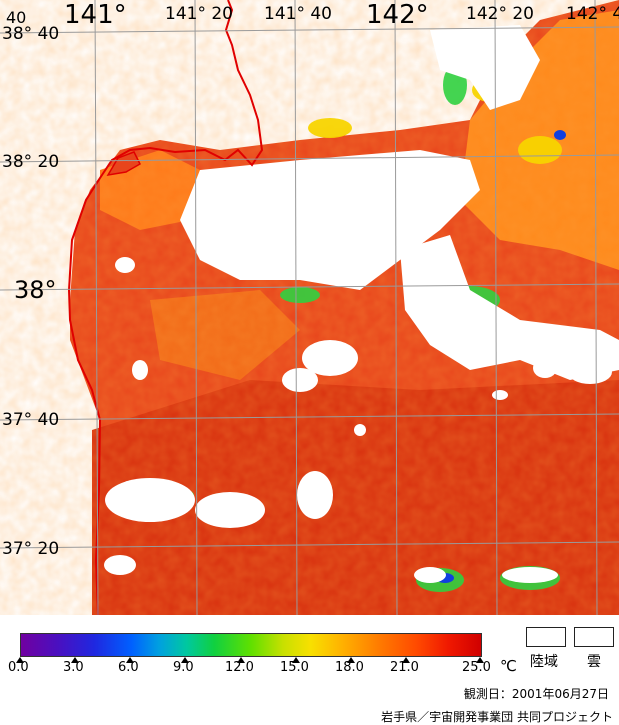 This screenshot has height=725, width=619. Describe the element at coordinates (497, 717) in the screenshot. I see `credit-line: 岩手県／宇宙開発事業団 共同プロジェクト` at that location.